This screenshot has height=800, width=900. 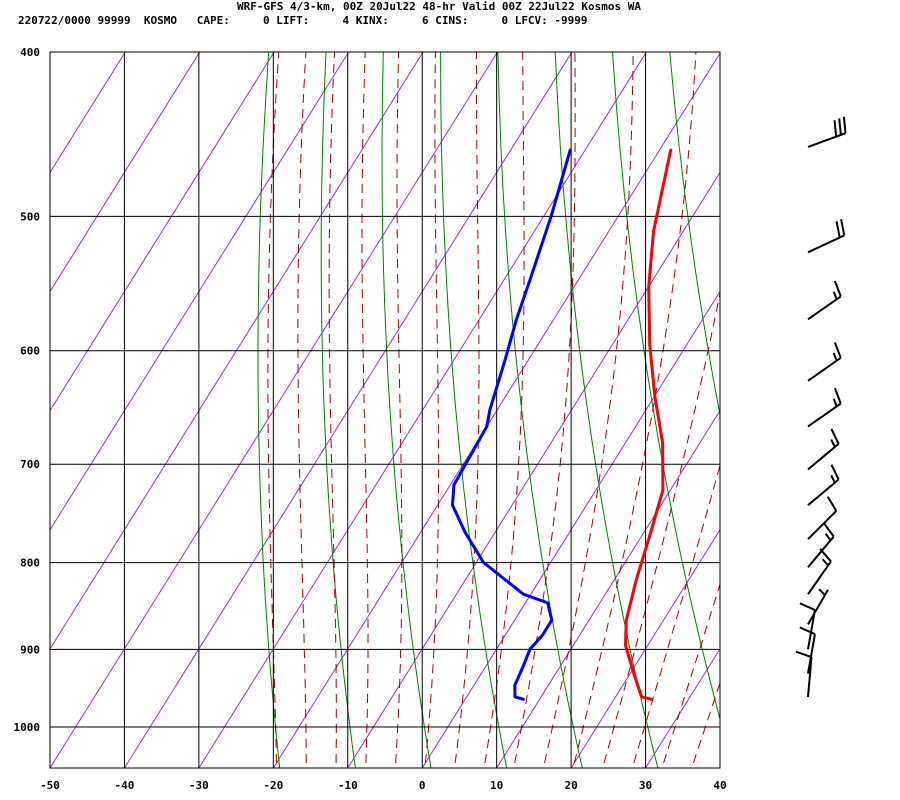 I want to click on x-tick-label: 40, so click(x=719, y=785).